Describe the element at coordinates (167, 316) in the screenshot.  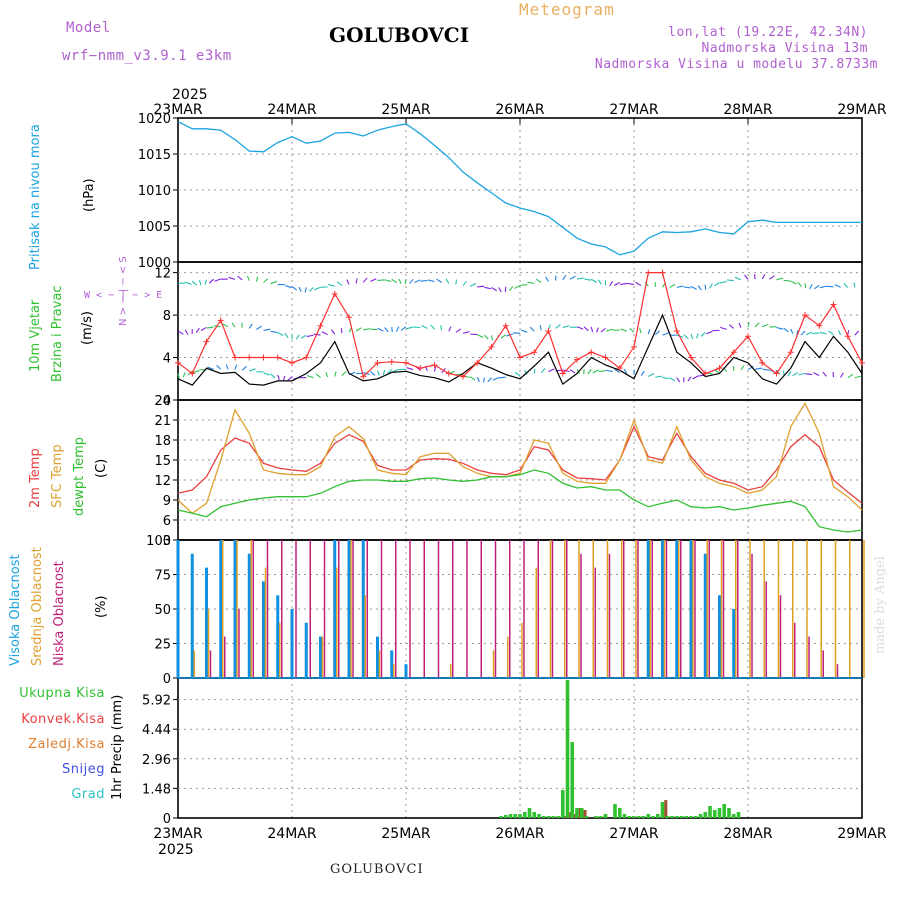
I see `y-tick-label: 8` at that location.